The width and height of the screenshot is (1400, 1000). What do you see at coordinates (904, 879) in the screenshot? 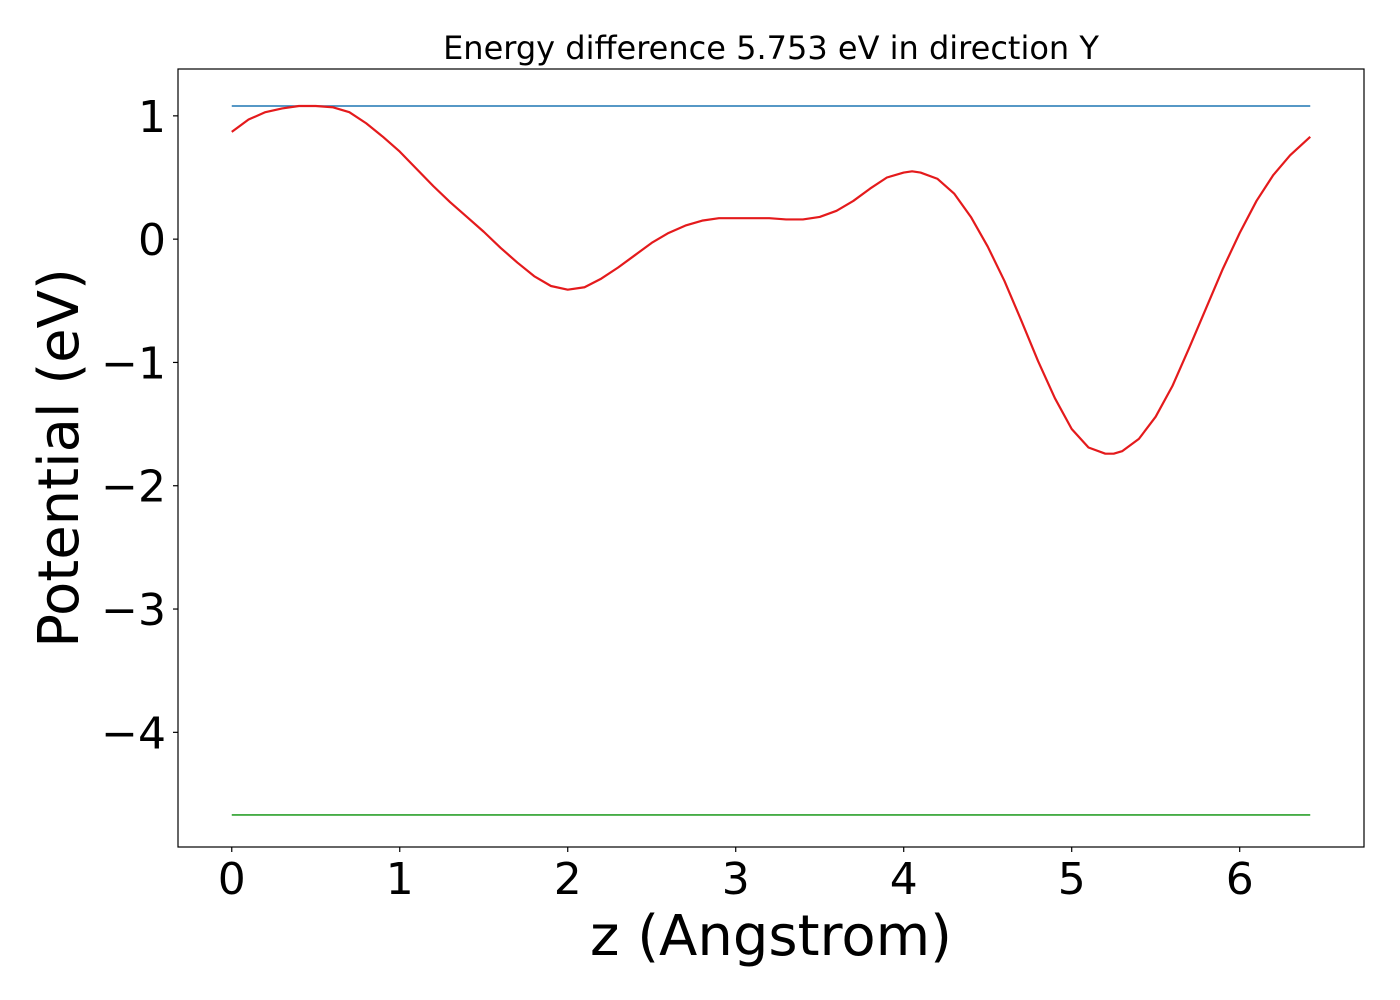
I see `x-tick-label: 4` at bounding box center [904, 879].